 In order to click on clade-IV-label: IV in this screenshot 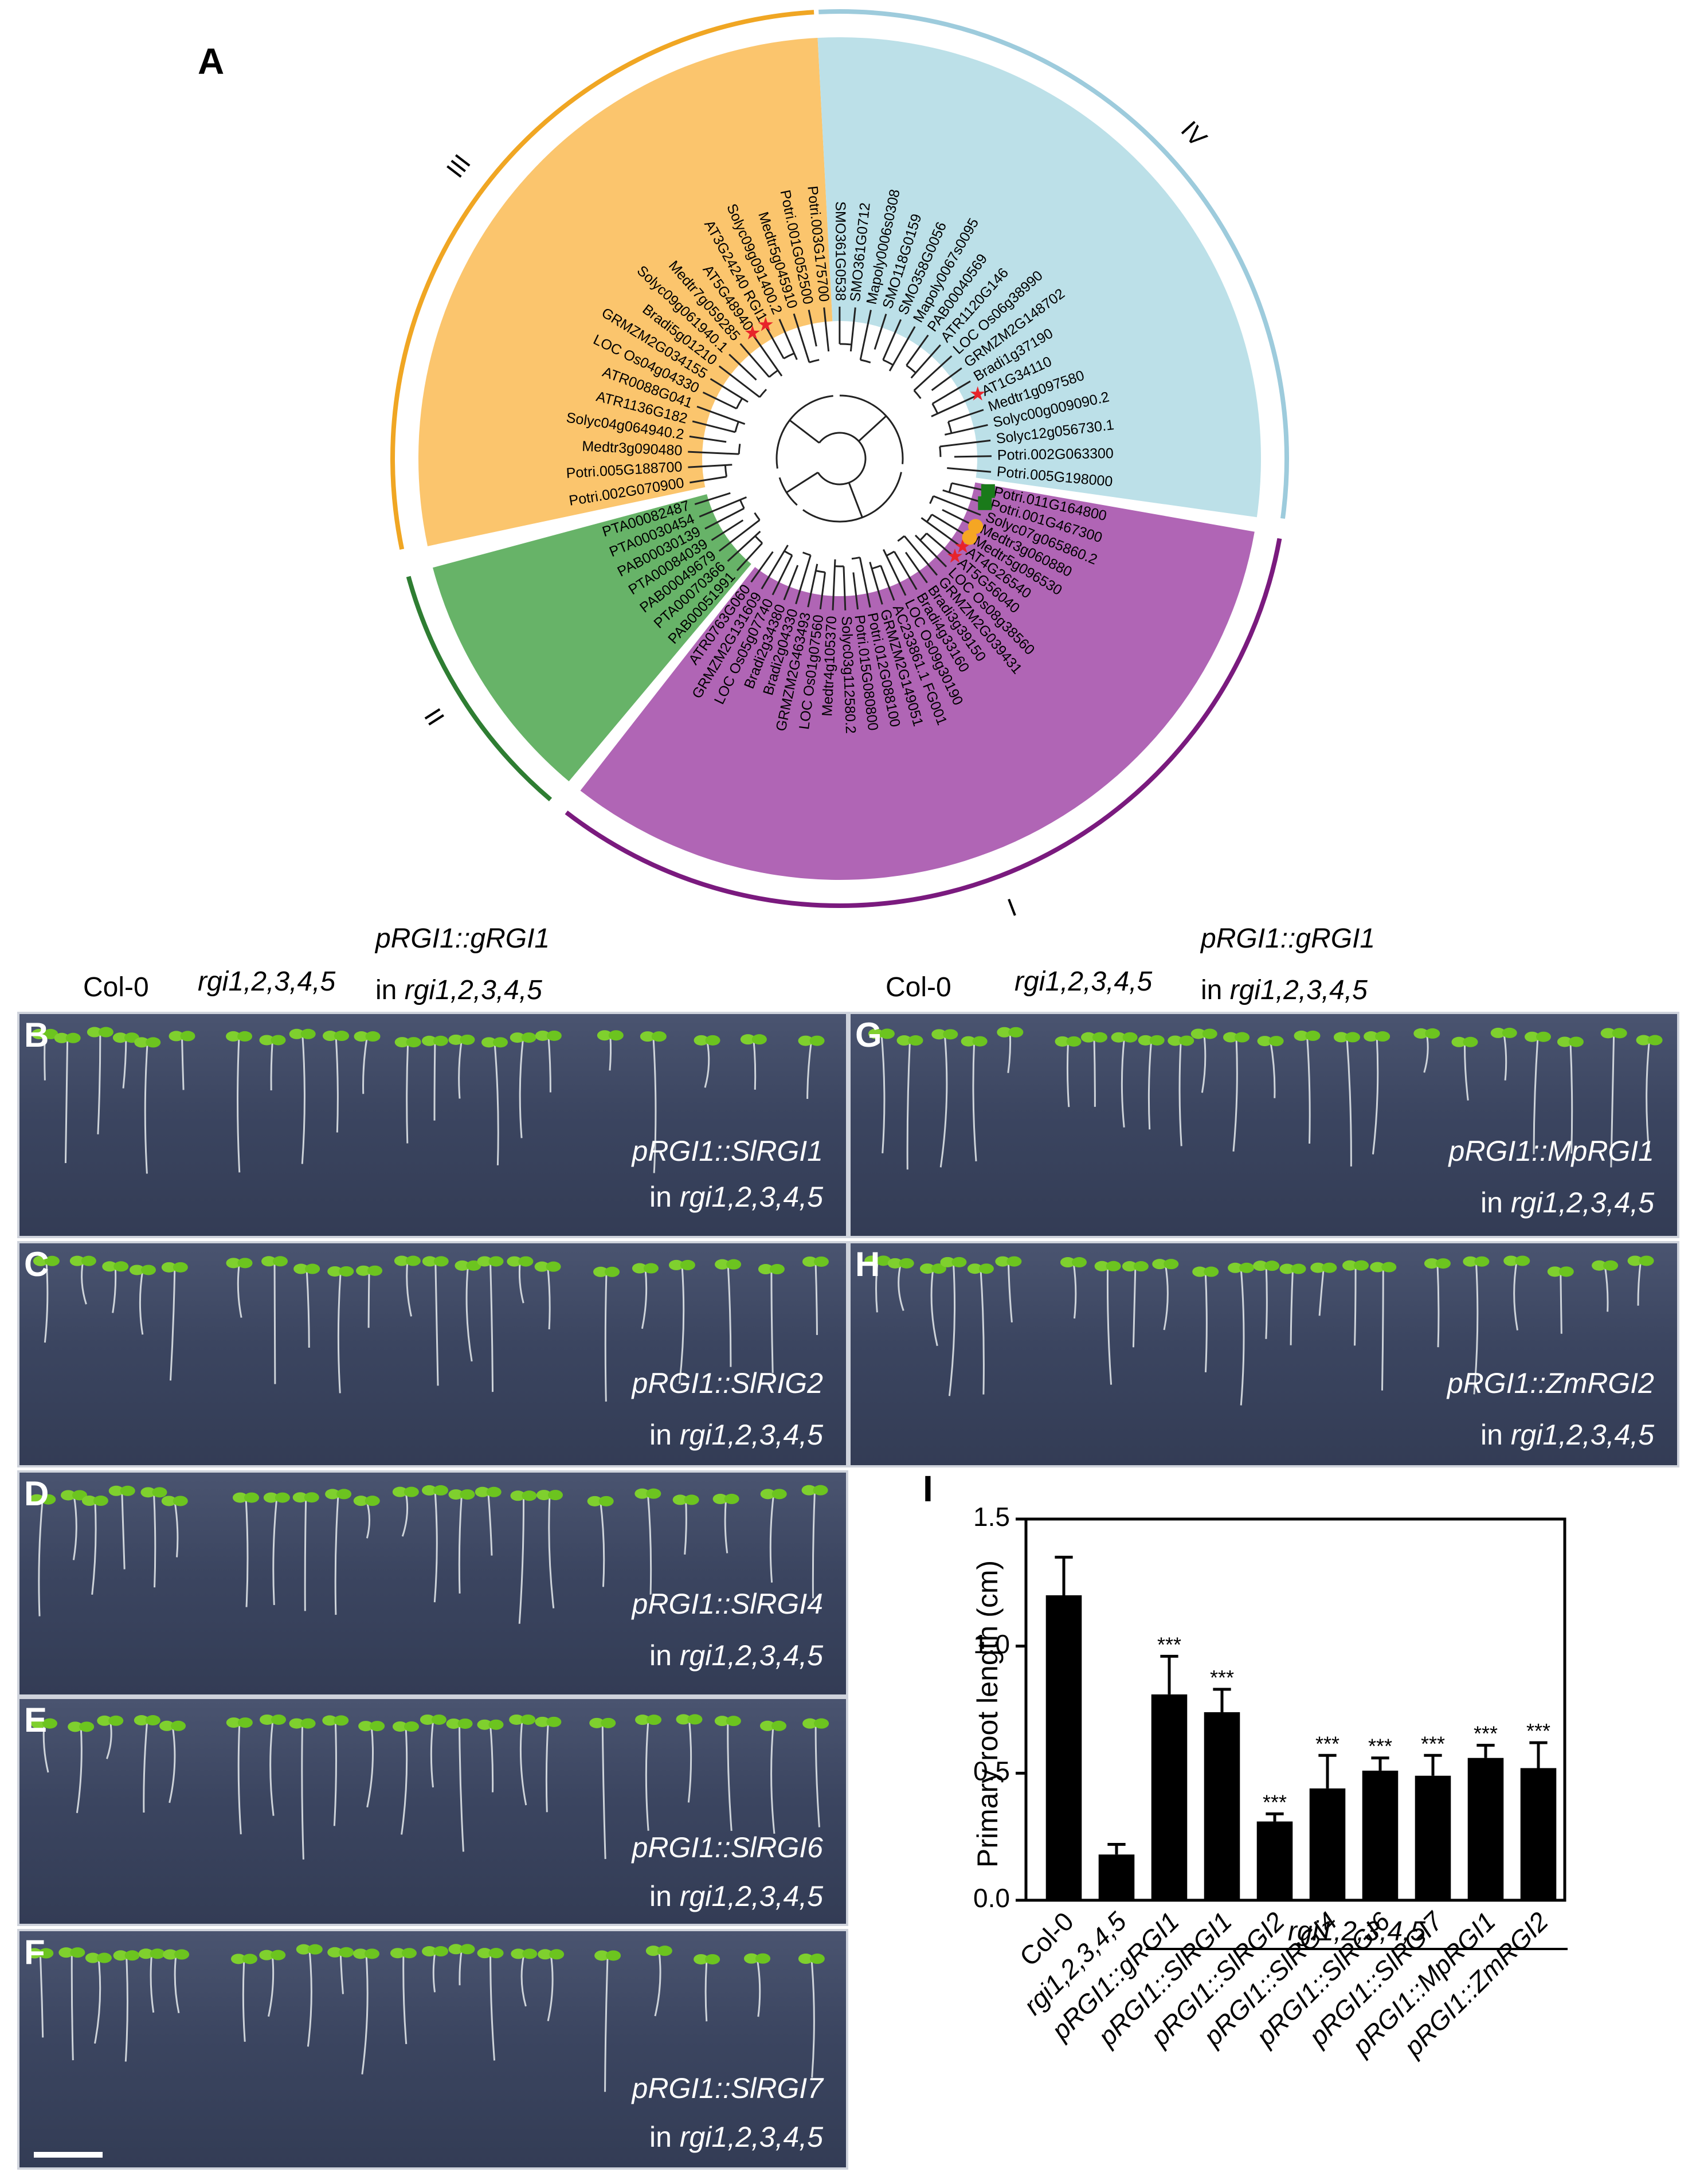, I will do `click(1194, 134)`.